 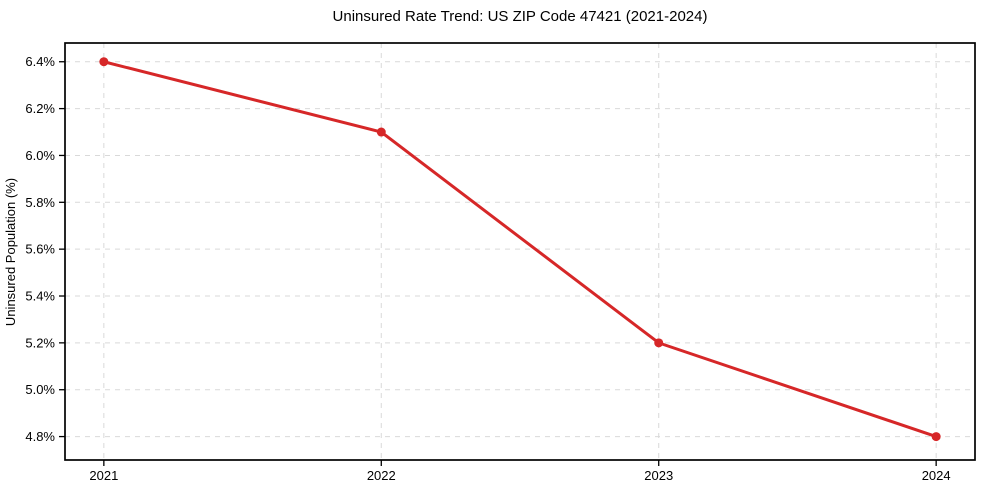 I want to click on y-tick-label: 5.2%, so click(x=40, y=342).